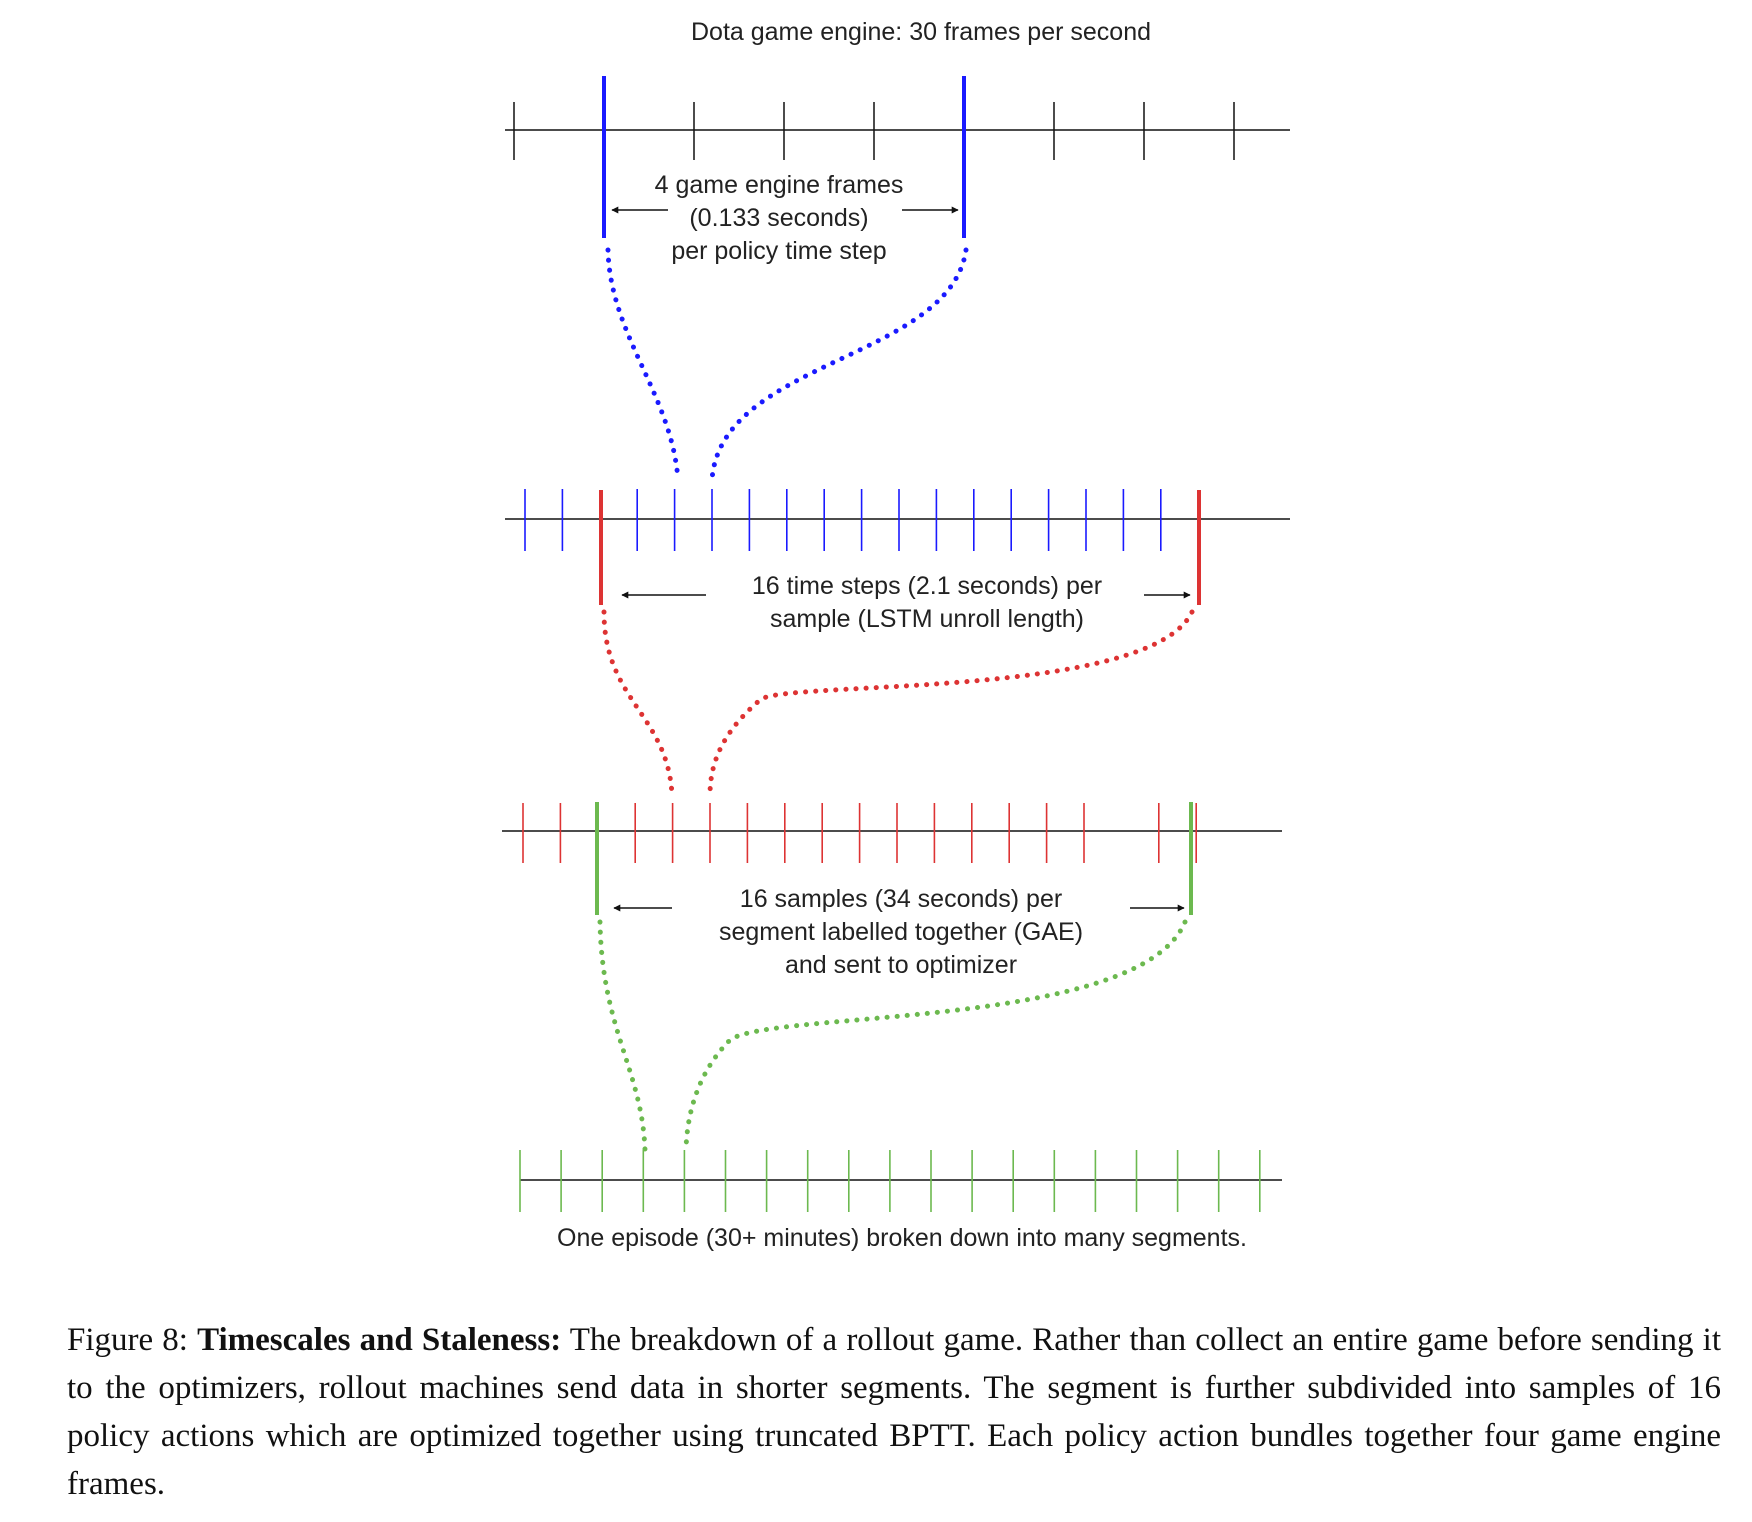  Describe the element at coordinates (901, 932) in the screenshot. I see `samples-annotation-line: segment labelled together (GAE)` at that location.